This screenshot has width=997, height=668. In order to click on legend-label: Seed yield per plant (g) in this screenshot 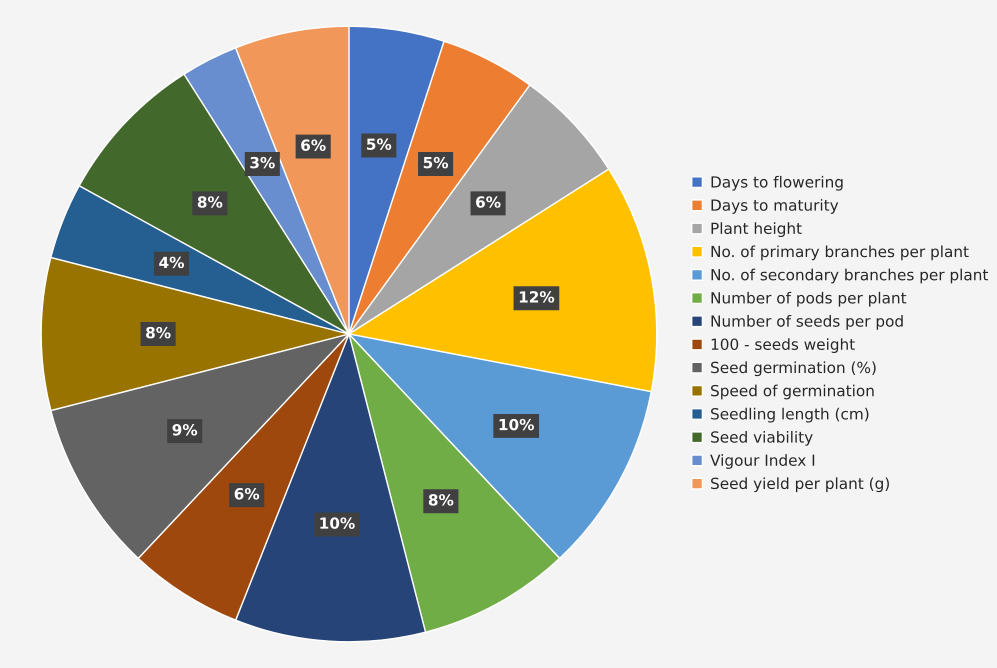, I will do `click(800, 484)`.